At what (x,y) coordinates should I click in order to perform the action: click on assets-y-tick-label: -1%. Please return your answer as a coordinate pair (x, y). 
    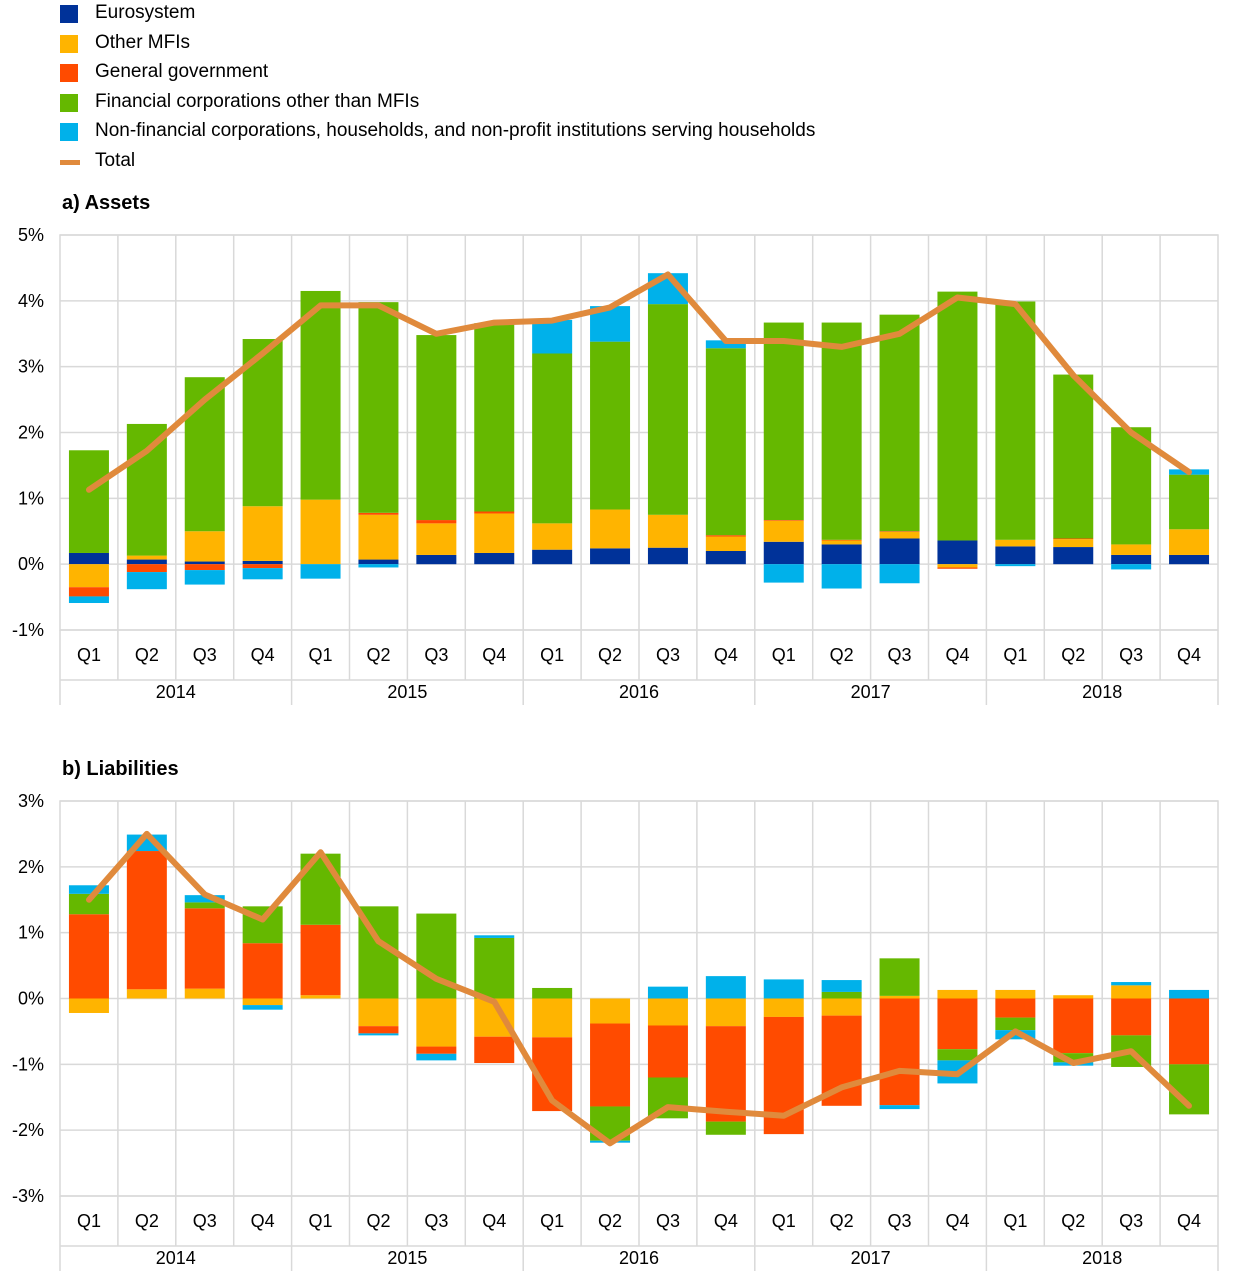
    Looking at the image, I should click on (28, 630).